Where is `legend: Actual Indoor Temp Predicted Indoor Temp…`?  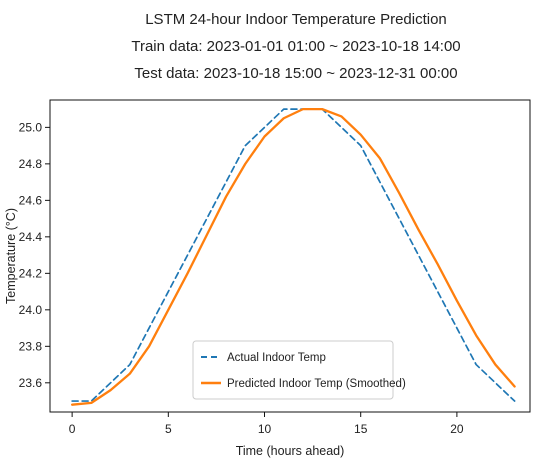 legend: Actual Indoor Temp Predicted Indoor Temp… is located at coordinates (299, 370).